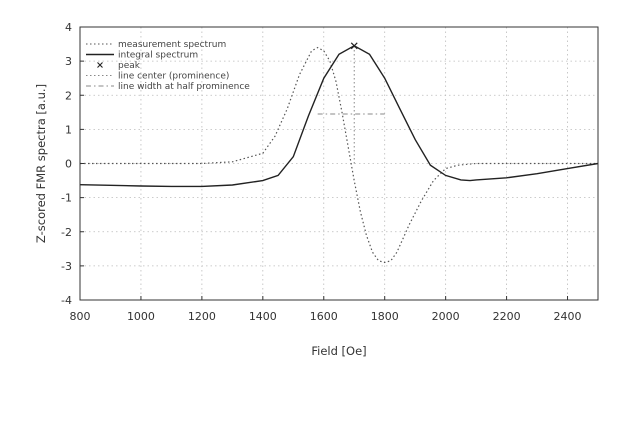 Image resolution: width=640 pixels, height=440 pixels. Describe the element at coordinates (263, 316) in the screenshot. I see `x-tick-label: 1400` at that location.